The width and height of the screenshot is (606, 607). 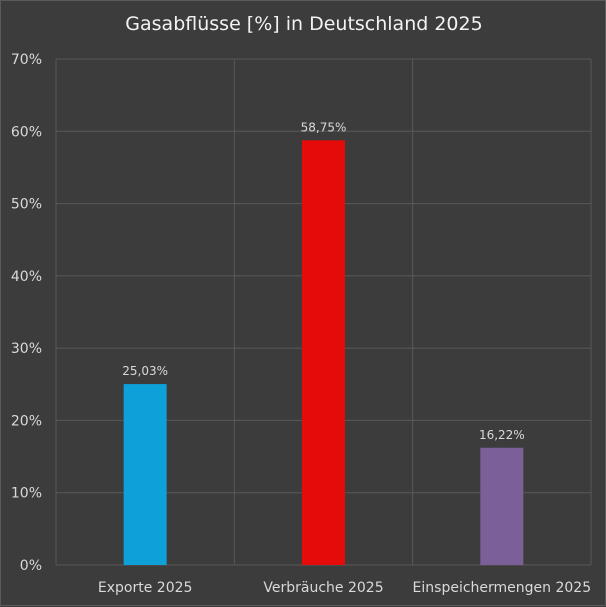 I want to click on y-tick-label: 70%, so click(x=26, y=60).